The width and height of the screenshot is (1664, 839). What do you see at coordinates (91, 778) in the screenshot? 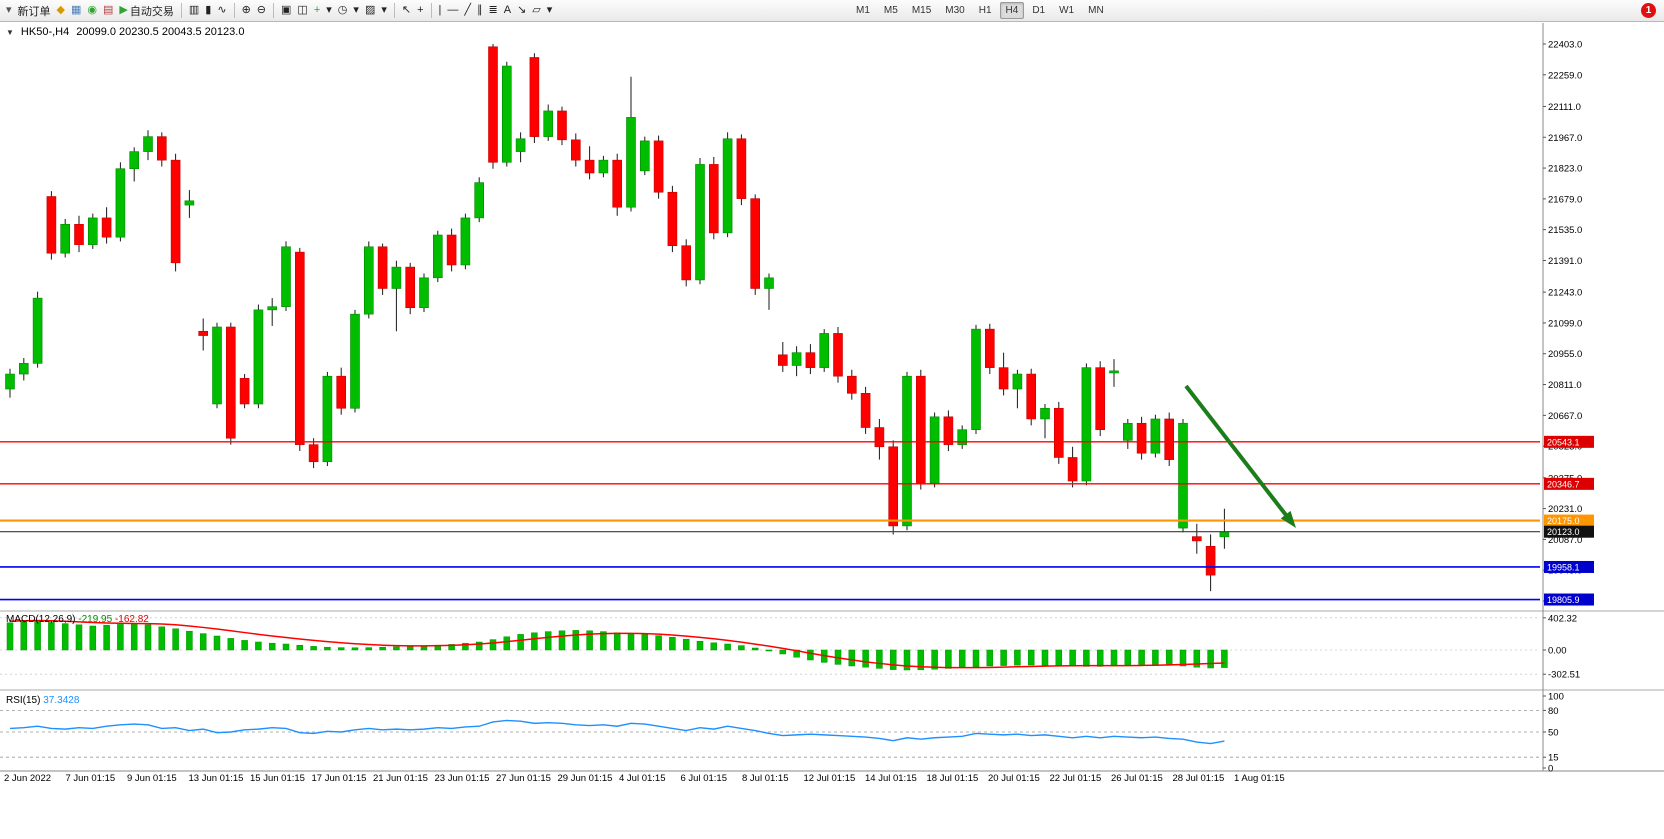
I see `svg-text: 7 Jun 01:15` at bounding box center [91, 778].